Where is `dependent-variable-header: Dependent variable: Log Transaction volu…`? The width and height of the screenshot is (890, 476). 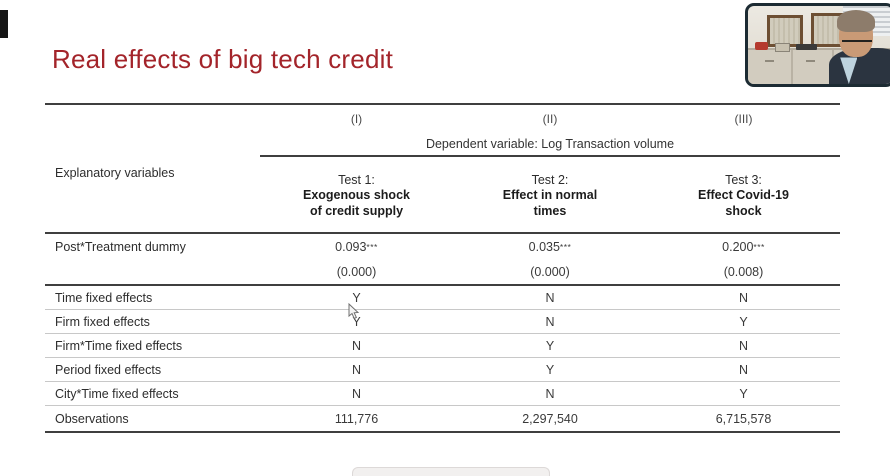
dependent-variable-header: Dependent variable: Log Transaction volu… is located at coordinates (550, 145).